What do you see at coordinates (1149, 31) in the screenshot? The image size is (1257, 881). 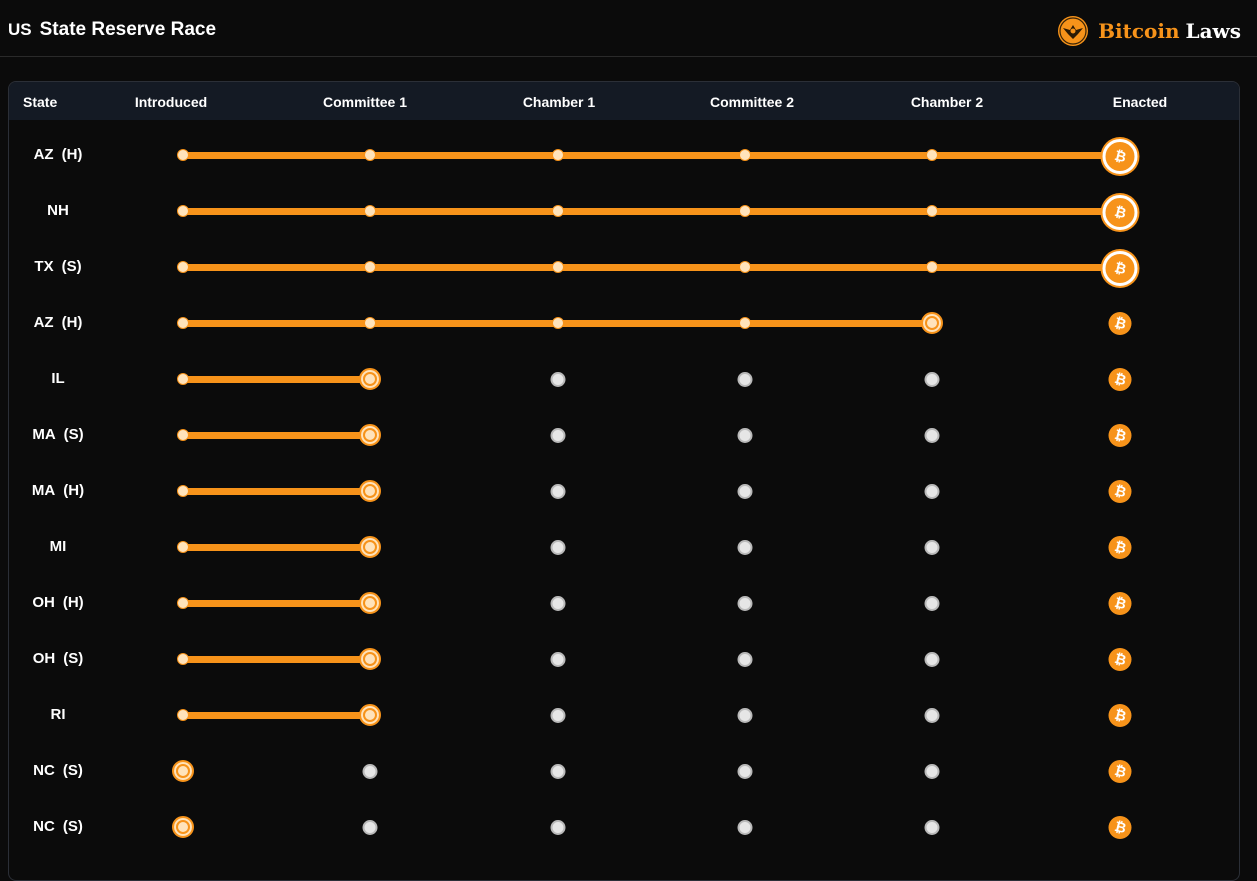 I see `brand-logo: Bitcoin Laws` at bounding box center [1149, 31].